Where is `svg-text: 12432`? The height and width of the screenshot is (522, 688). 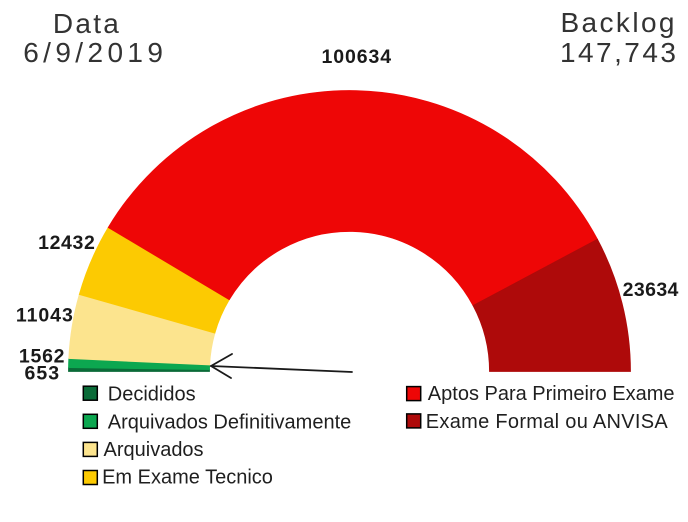 svg-text: 12432 is located at coordinates (66, 243).